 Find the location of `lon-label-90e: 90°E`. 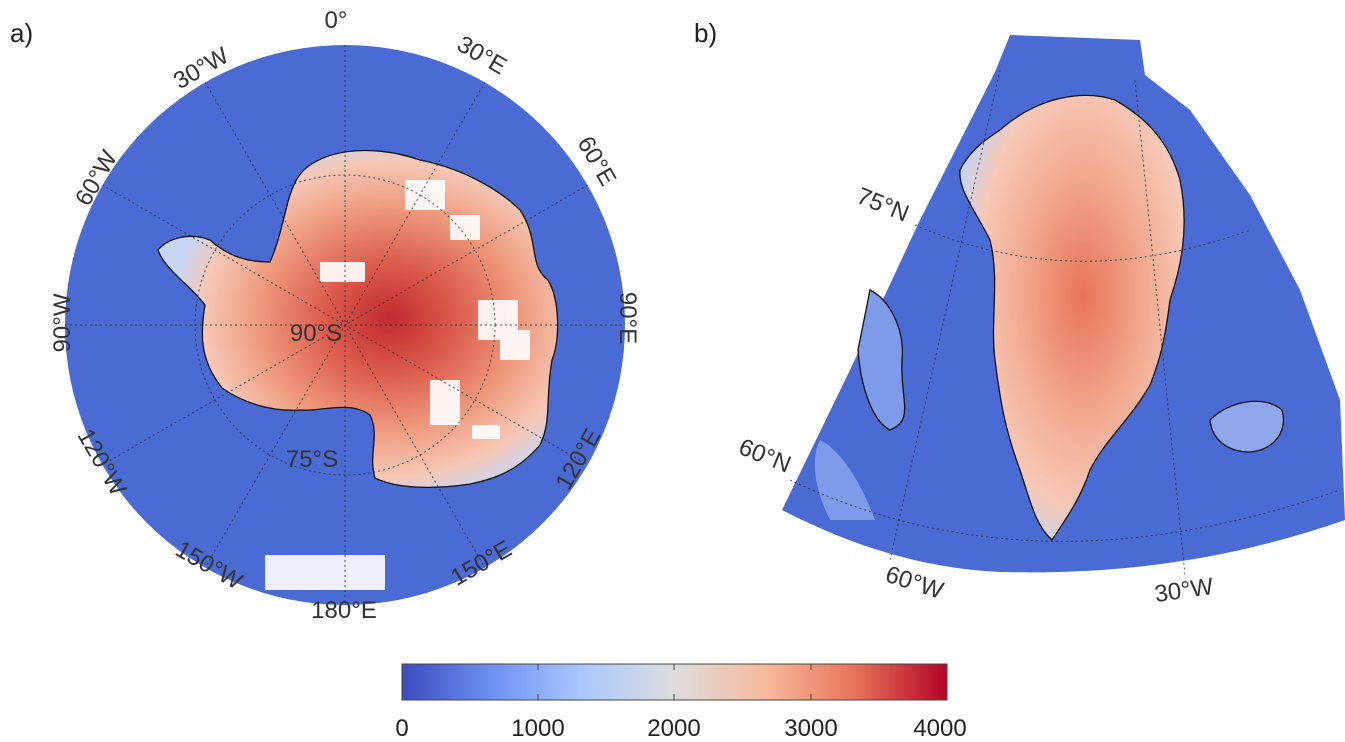

lon-label-90e: 90°E is located at coordinates (627, 318).